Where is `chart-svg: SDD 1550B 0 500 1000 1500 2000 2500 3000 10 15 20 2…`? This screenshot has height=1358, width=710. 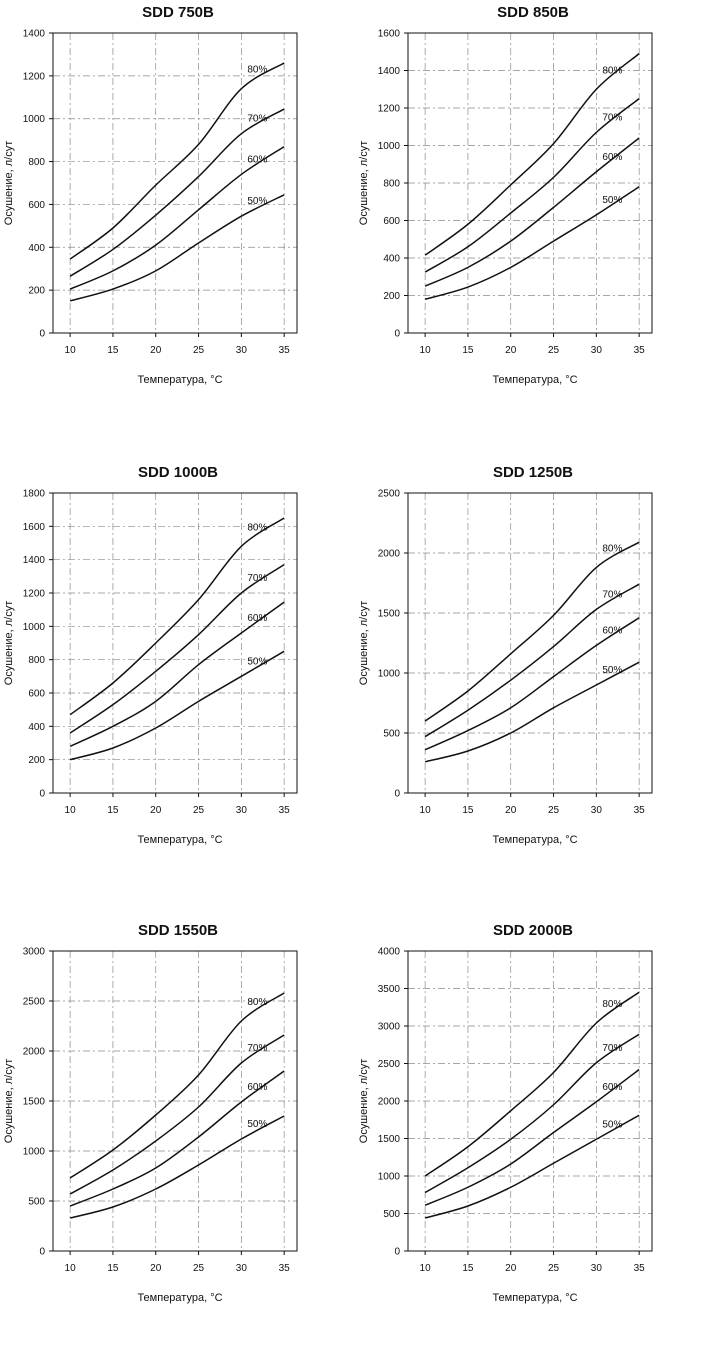 chart-svg: SDD 1550B 0 500 1000 1500 2000 2500 3000 10 15 20 2… is located at coordinates (150, 1113).